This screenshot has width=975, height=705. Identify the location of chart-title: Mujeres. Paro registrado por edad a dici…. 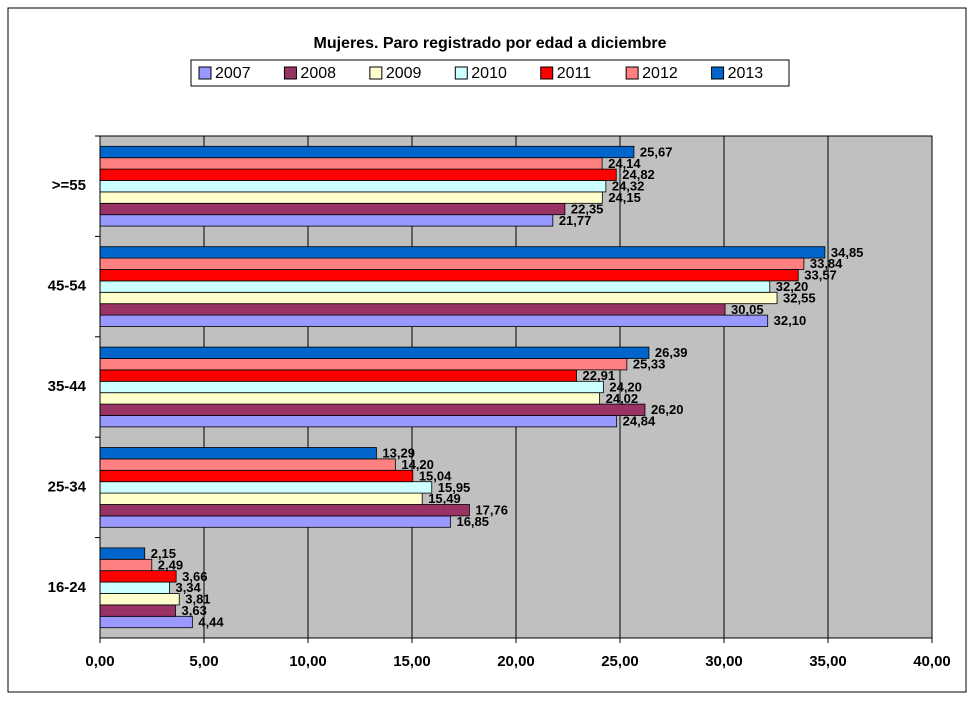
(490, 43).